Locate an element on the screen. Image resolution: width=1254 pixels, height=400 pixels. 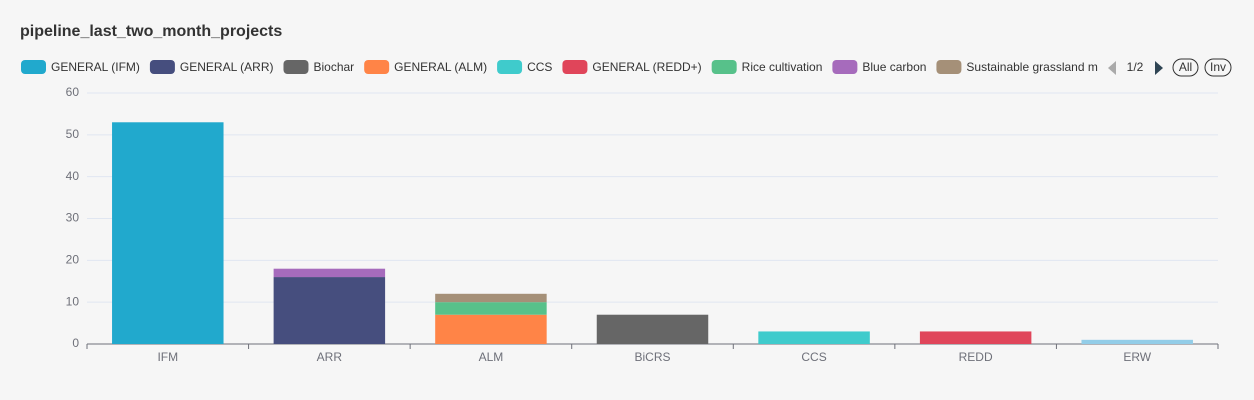
legend-label: Sustainable grassland m is located at coordinates (1031, 67).